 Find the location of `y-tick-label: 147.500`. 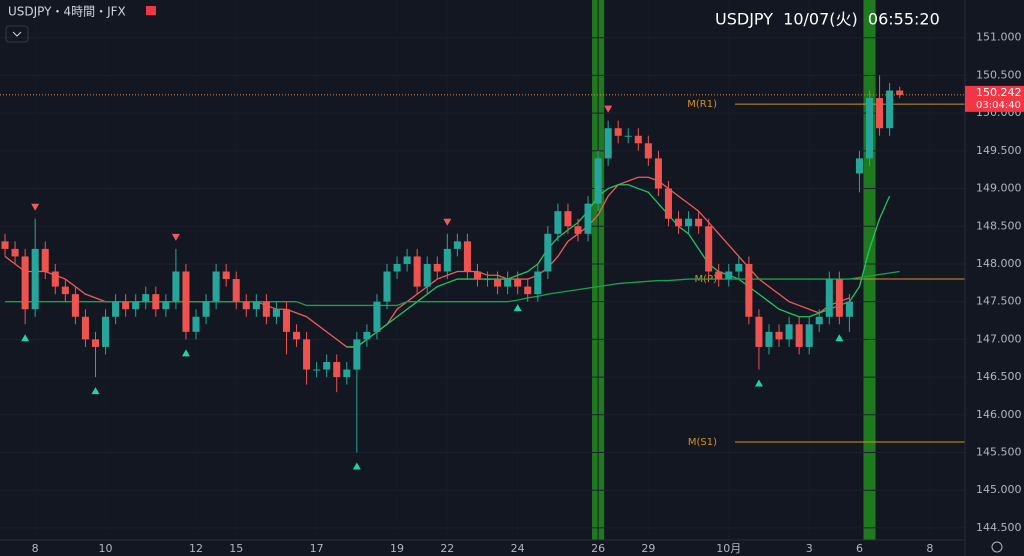

y-tick-label: 147.500 is located at coordinates (999, 301).